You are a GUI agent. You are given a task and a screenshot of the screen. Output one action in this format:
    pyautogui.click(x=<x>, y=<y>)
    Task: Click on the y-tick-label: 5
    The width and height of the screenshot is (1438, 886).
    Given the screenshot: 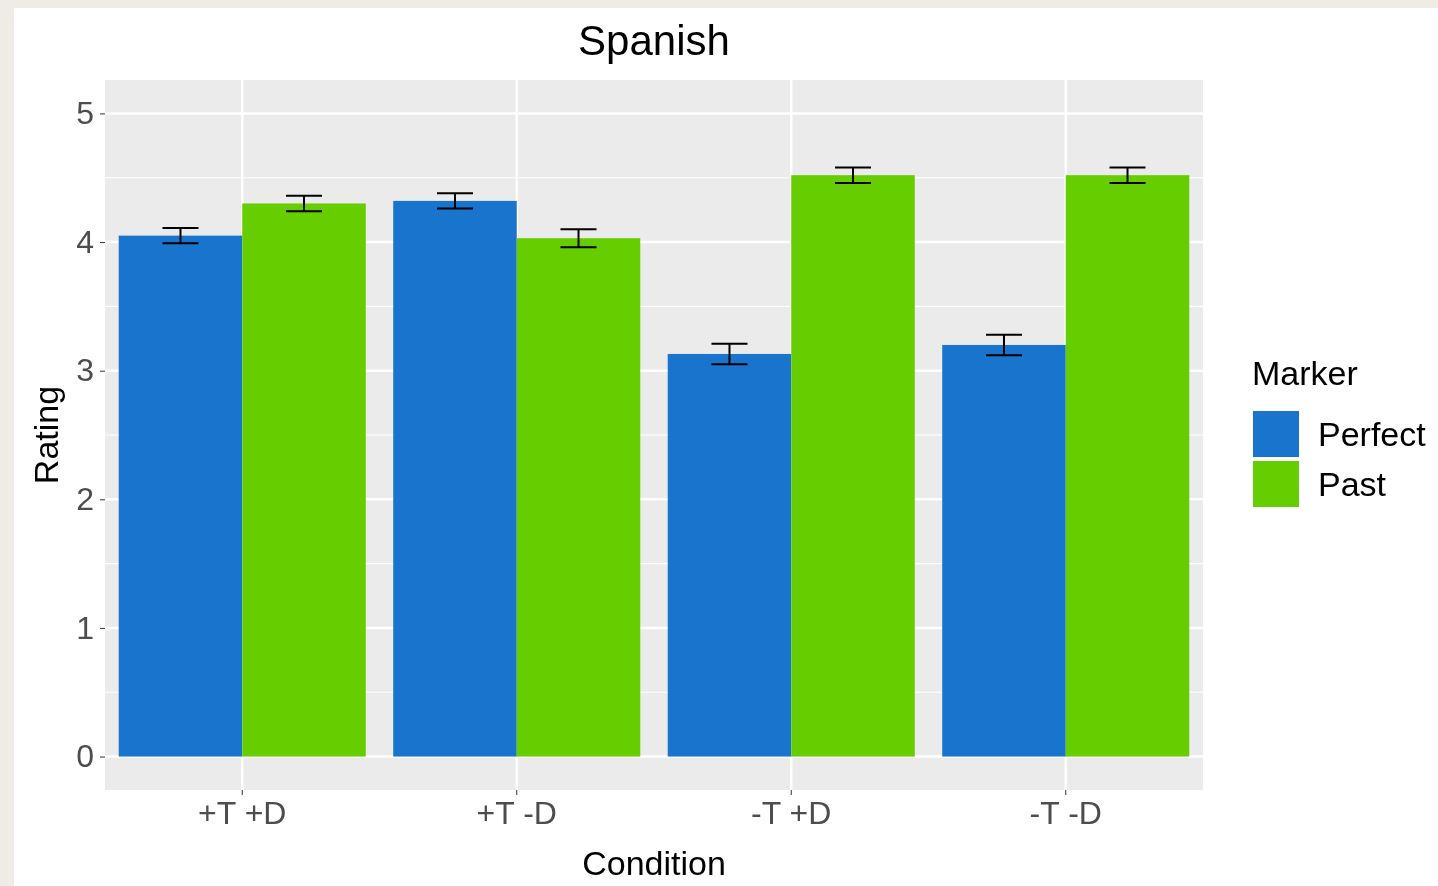 What is the action you would take?
    pyautogui.click(x=85, y=113)
    